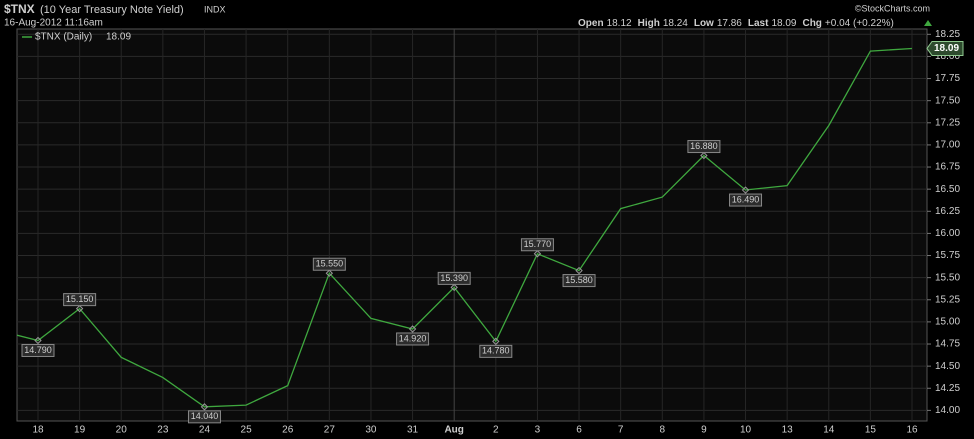 The height and width of the screenshot is (439, 974). I want to click on y-tick-label: 16.50, so click(947, 189).